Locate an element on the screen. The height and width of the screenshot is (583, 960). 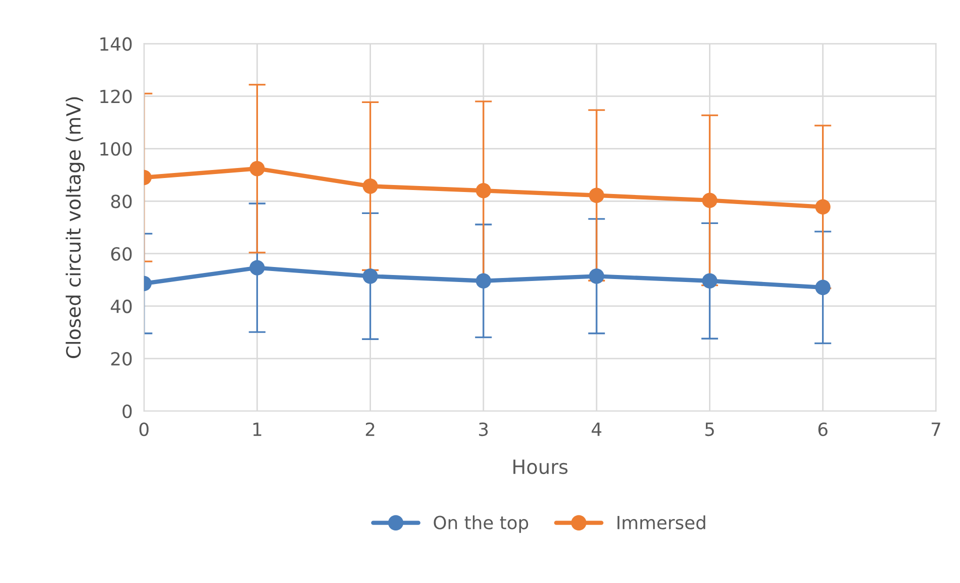
x-tick-label: 7 is located at coordinates (936, 429).